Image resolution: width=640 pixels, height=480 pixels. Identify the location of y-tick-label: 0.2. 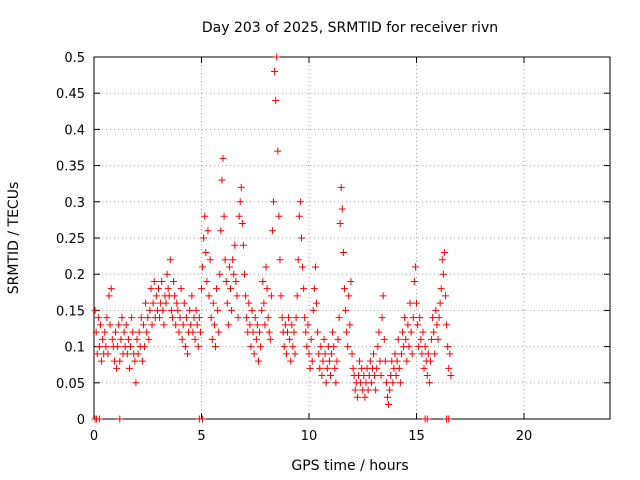
(74, 275).